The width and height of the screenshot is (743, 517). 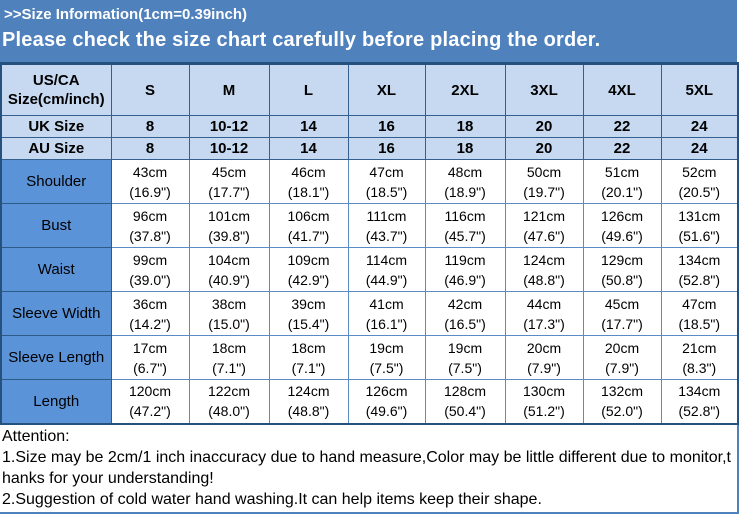 I want to click on row-label-sleeve-width: Sleeve Width, so click(x=56, y=313).